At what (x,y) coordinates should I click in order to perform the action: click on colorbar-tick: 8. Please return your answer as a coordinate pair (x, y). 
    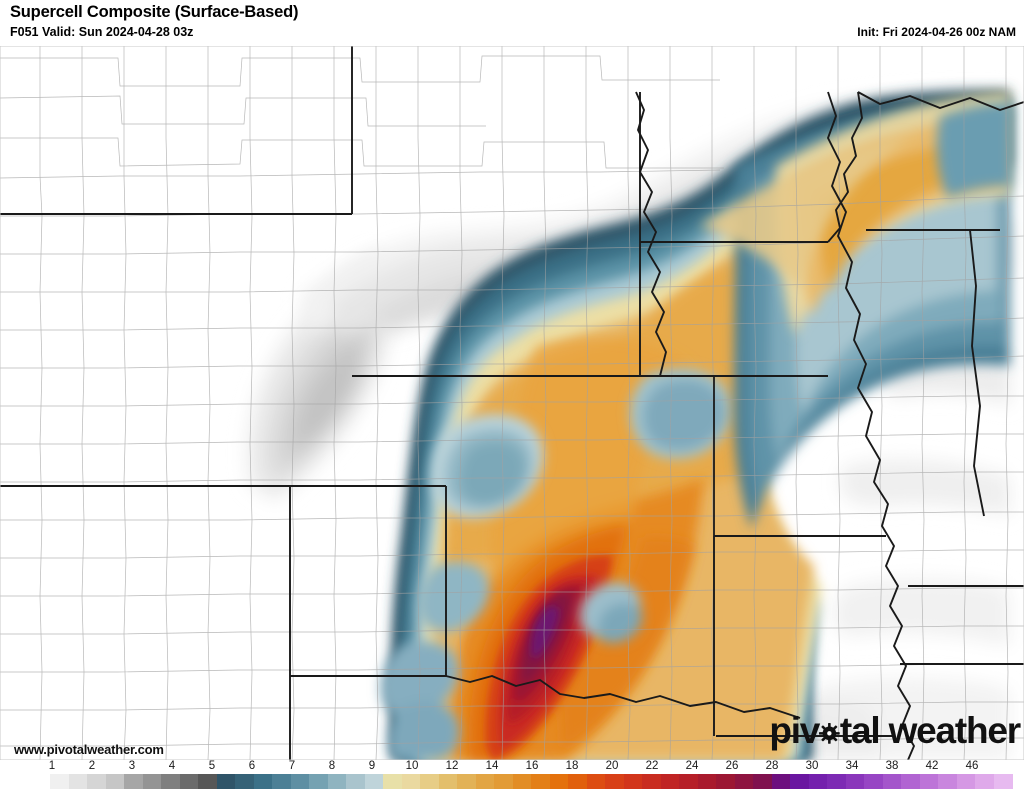
    Looking at the image, I should click on (332, 766).